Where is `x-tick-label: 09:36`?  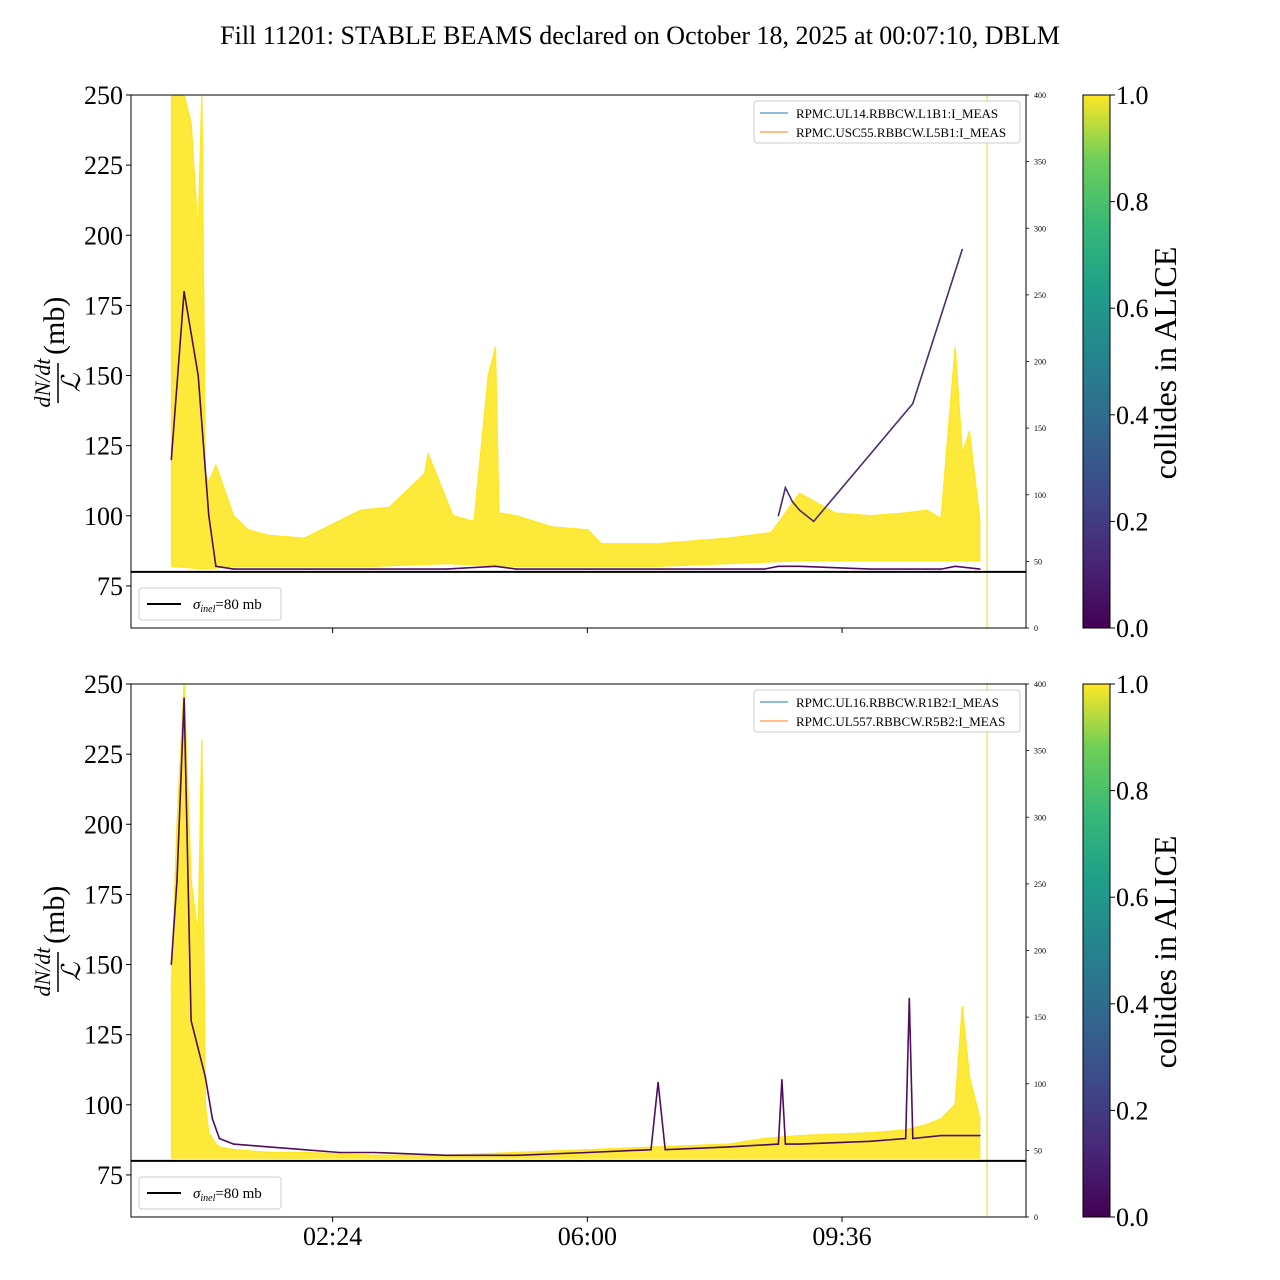 x-tick-label: 09:36 is located at coordinates (841, 1236).